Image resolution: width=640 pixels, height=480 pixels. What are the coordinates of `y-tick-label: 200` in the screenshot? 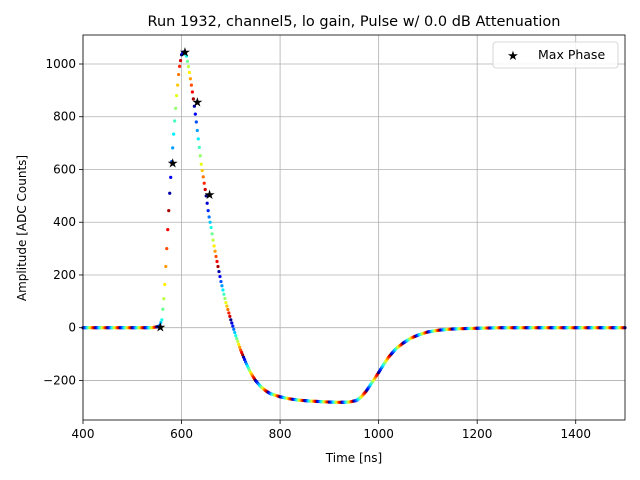 It's located at (64, 275).